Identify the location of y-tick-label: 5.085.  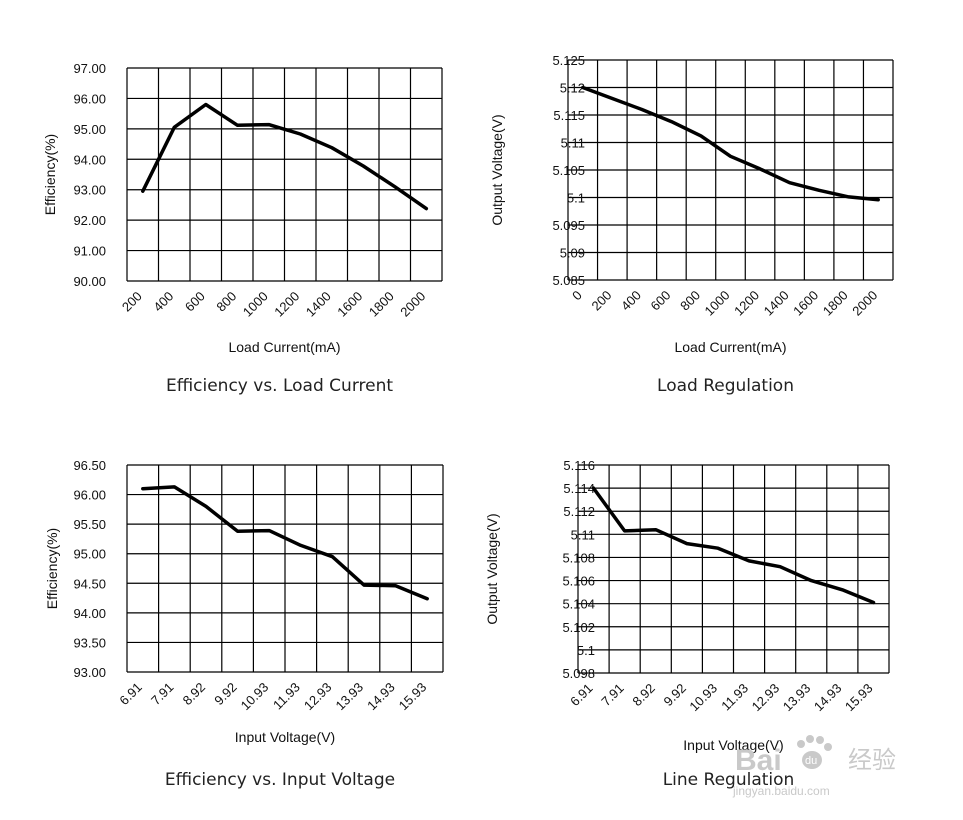
(568, 280).